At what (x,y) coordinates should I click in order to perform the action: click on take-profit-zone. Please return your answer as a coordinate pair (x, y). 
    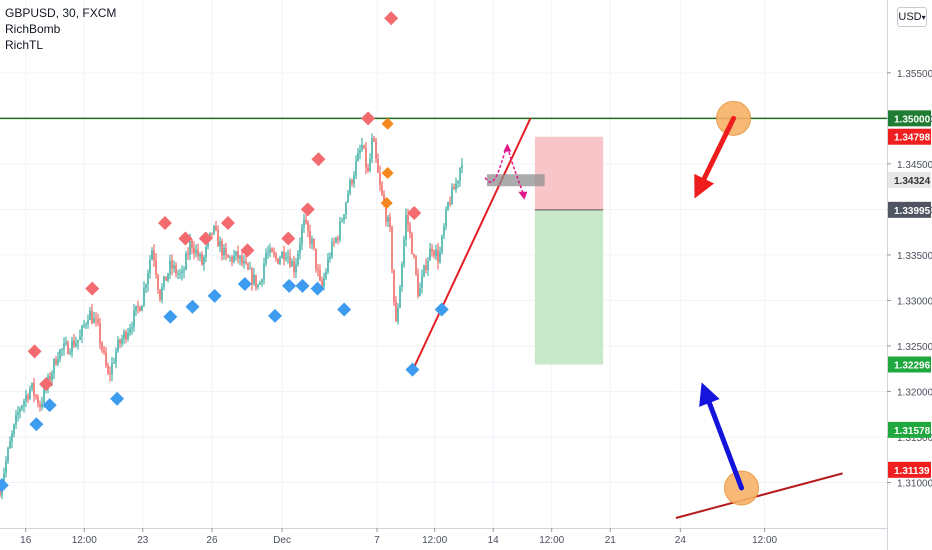
    Looking at the image, I should click on (569, 287).